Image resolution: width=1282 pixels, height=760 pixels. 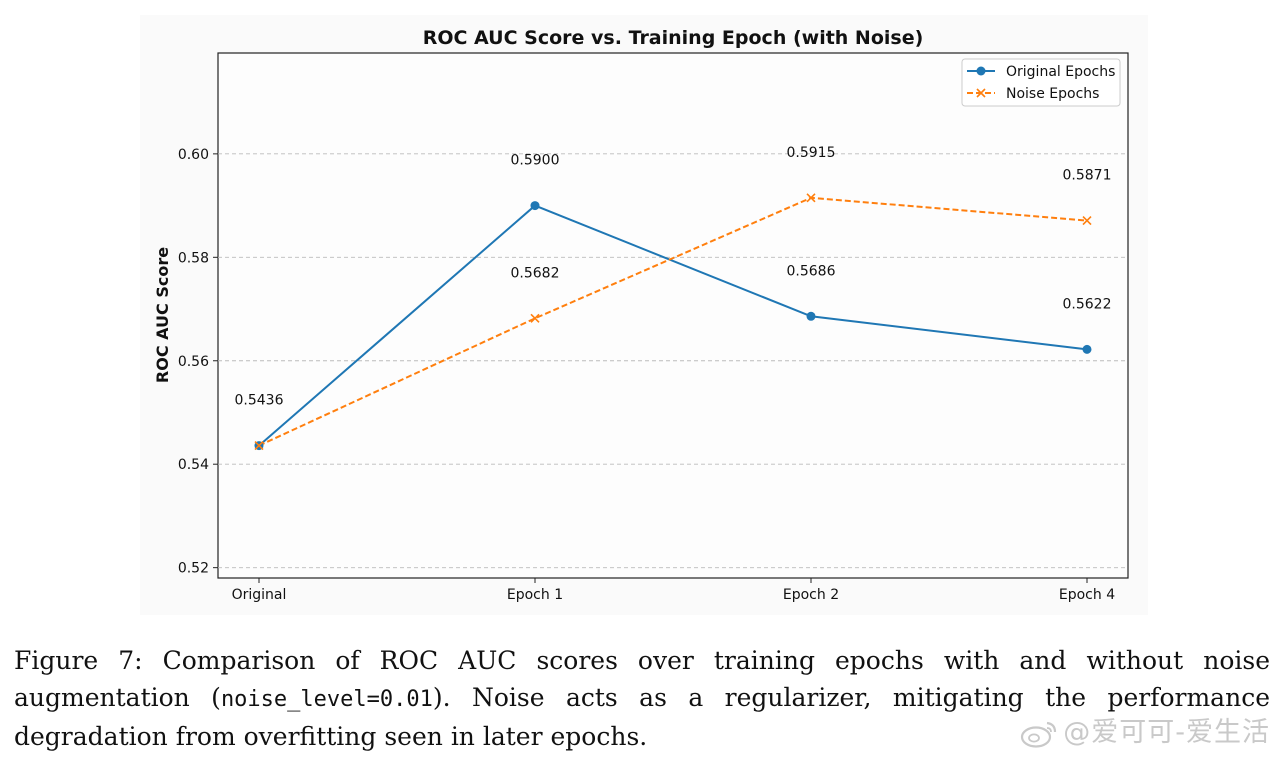 What do you see at coordinates (259, 401) in the screenshot?
I see `data-label-original: 0.5436` at bounding box center [259, 401].